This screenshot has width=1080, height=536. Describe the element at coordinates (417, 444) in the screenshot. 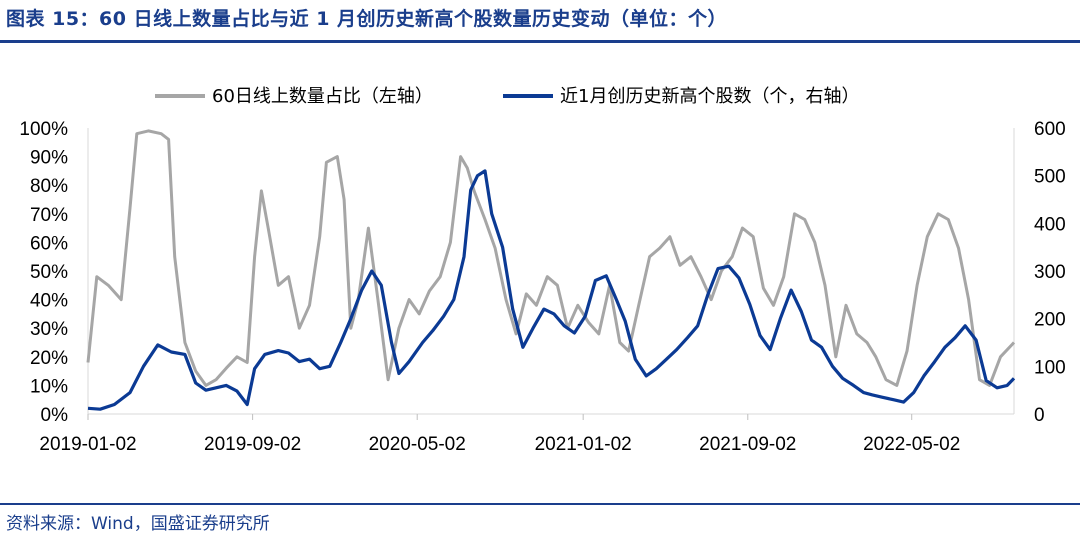

I see `x-tick-label: 2020-05-02` at that location.